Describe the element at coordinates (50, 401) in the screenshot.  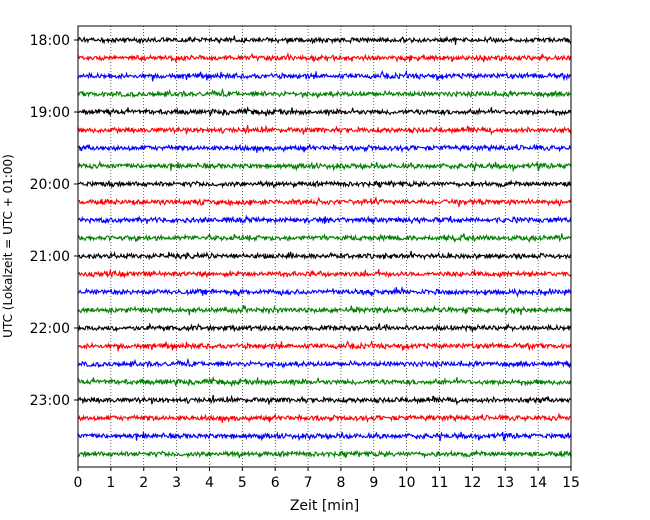
I see `y-tick-label: 23:00` at that location.